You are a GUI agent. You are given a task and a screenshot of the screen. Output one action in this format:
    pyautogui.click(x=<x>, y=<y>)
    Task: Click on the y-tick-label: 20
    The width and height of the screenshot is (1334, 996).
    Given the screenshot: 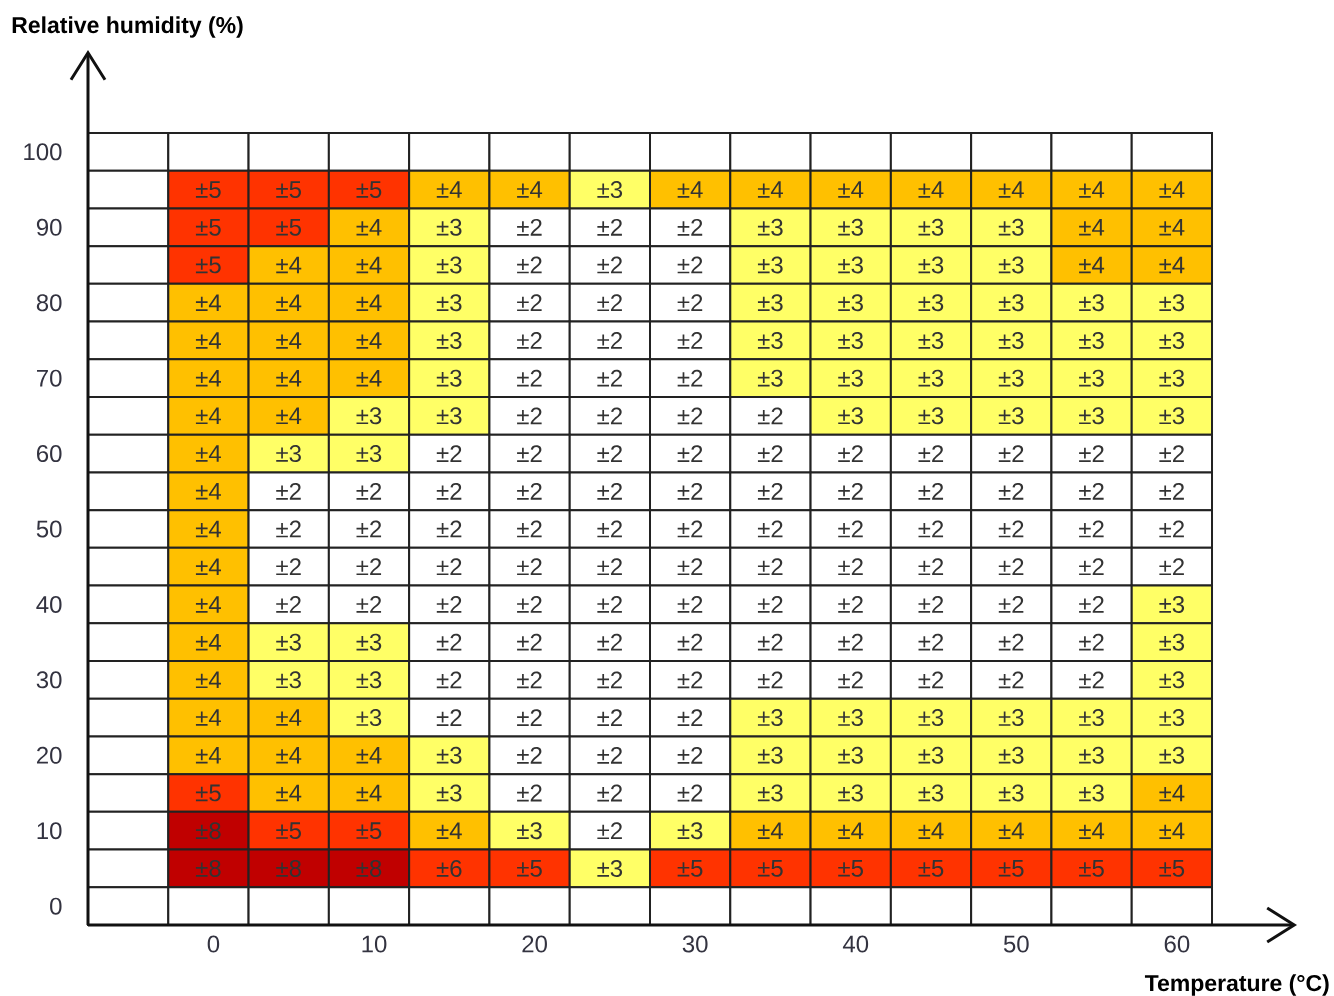 What is the action you would take?
    pyautogui.click(x=49, y=755)
    